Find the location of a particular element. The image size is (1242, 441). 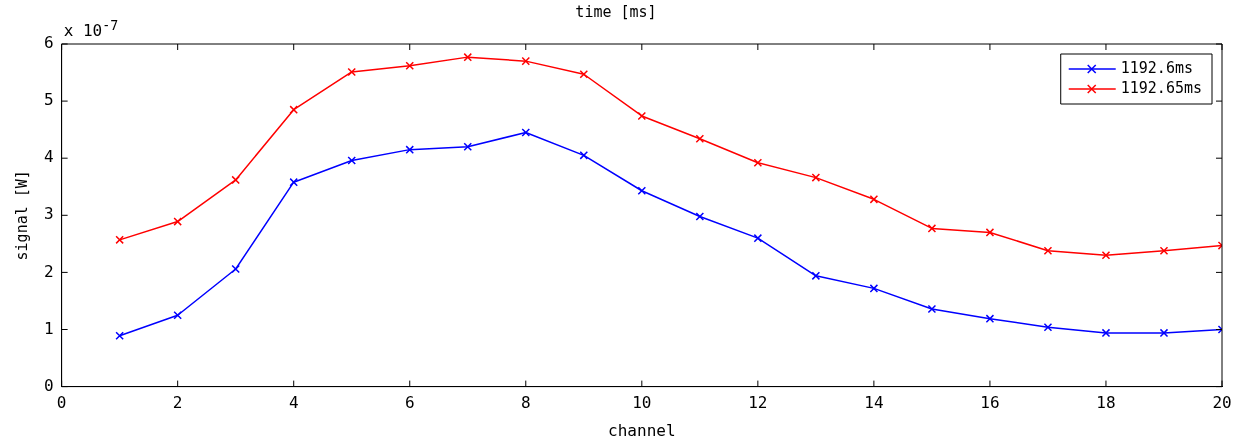

y-tick-label: 2 is located at coordinates (48, 271).